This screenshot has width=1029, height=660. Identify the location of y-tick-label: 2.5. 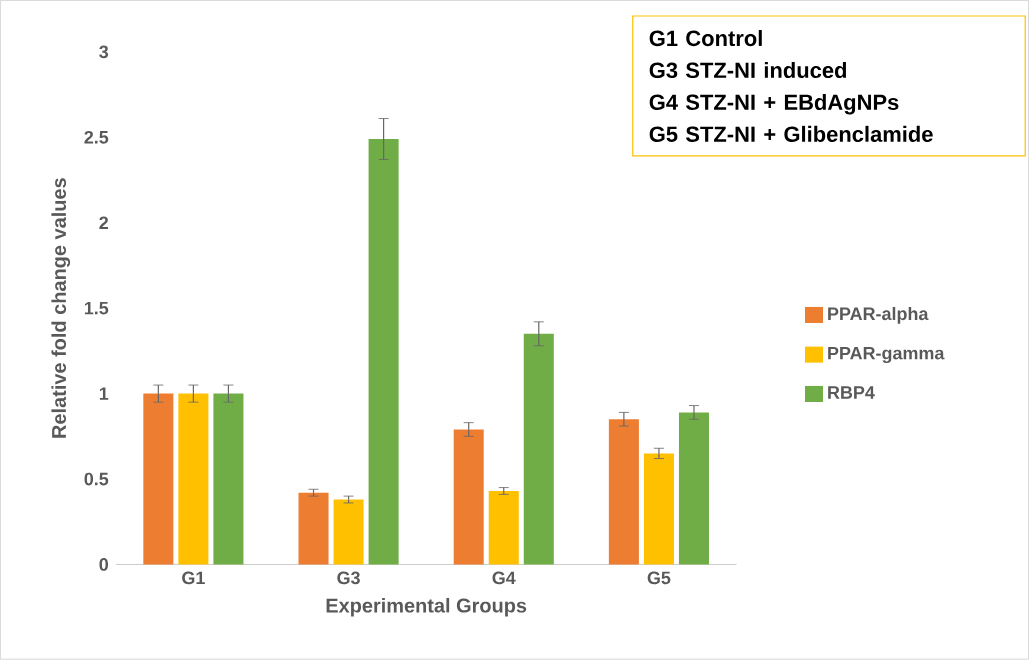
(96, 137).